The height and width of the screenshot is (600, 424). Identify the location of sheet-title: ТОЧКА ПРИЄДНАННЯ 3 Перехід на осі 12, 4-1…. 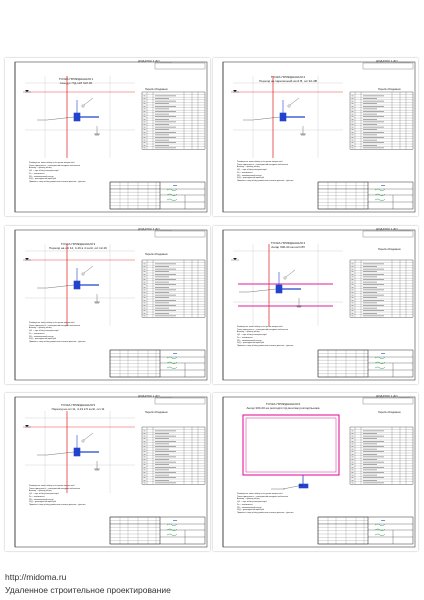
(78, 246).